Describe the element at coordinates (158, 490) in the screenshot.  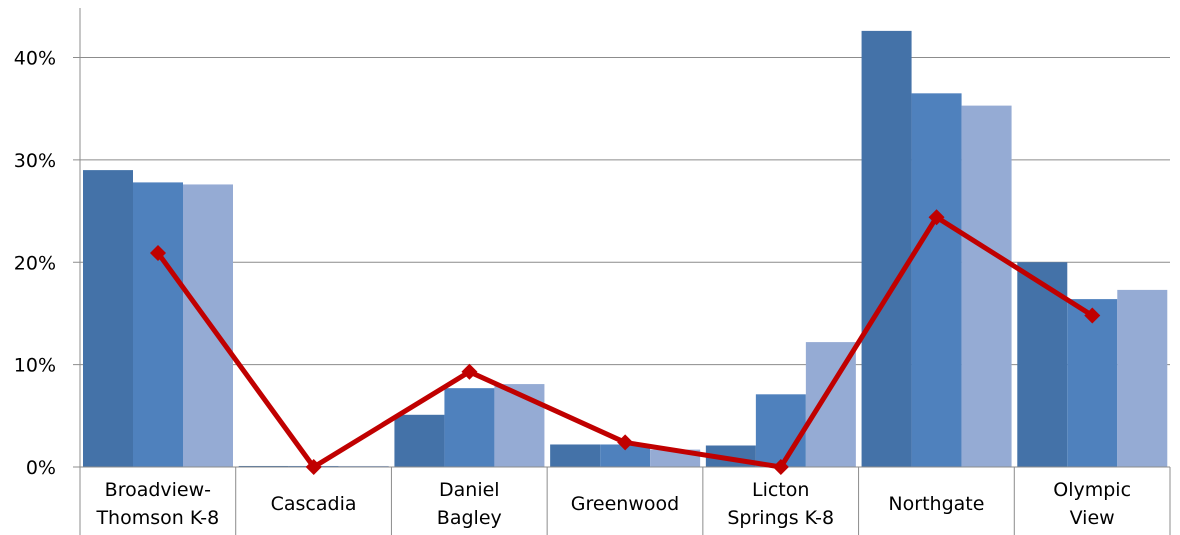
I see `category-label: Broadview-` at that location.